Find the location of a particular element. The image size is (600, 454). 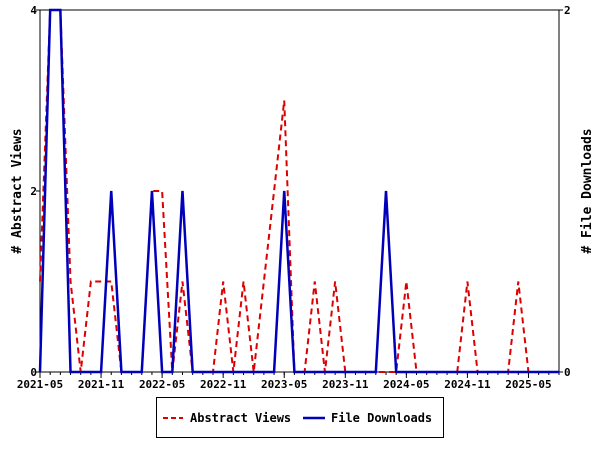

y-axis-label: # Abstract Views is located at coordinates (17, 190).